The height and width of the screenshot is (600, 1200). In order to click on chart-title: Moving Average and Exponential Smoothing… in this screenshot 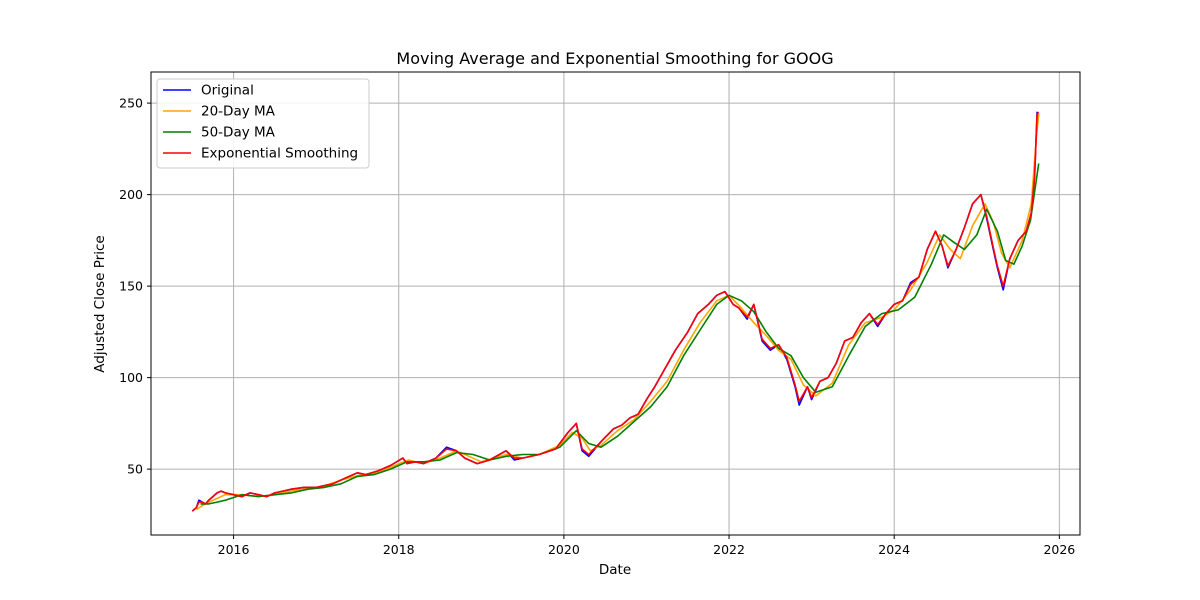, I will do `click(614, 58)`.